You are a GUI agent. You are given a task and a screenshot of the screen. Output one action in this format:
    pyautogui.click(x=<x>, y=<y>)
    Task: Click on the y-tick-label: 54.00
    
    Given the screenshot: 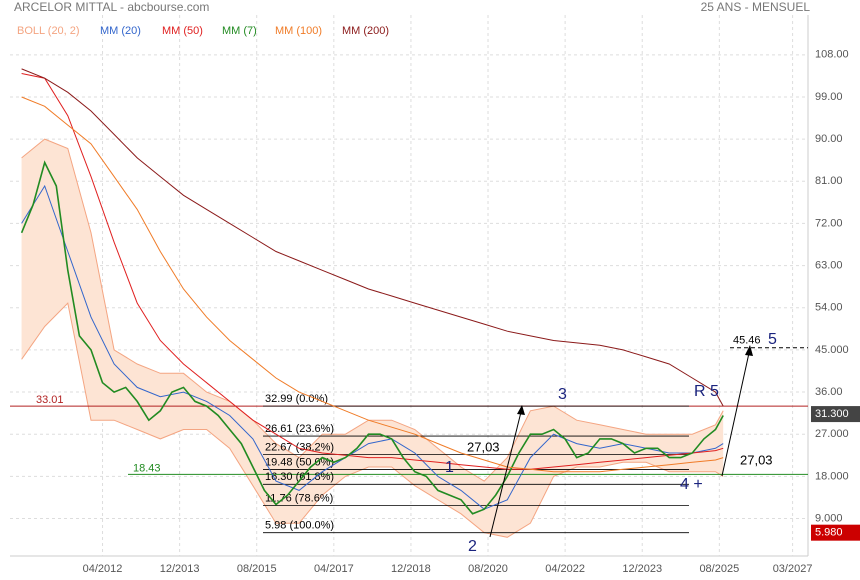 What is the action you would take?
    pyautogui.click(x=829, y=308)
    